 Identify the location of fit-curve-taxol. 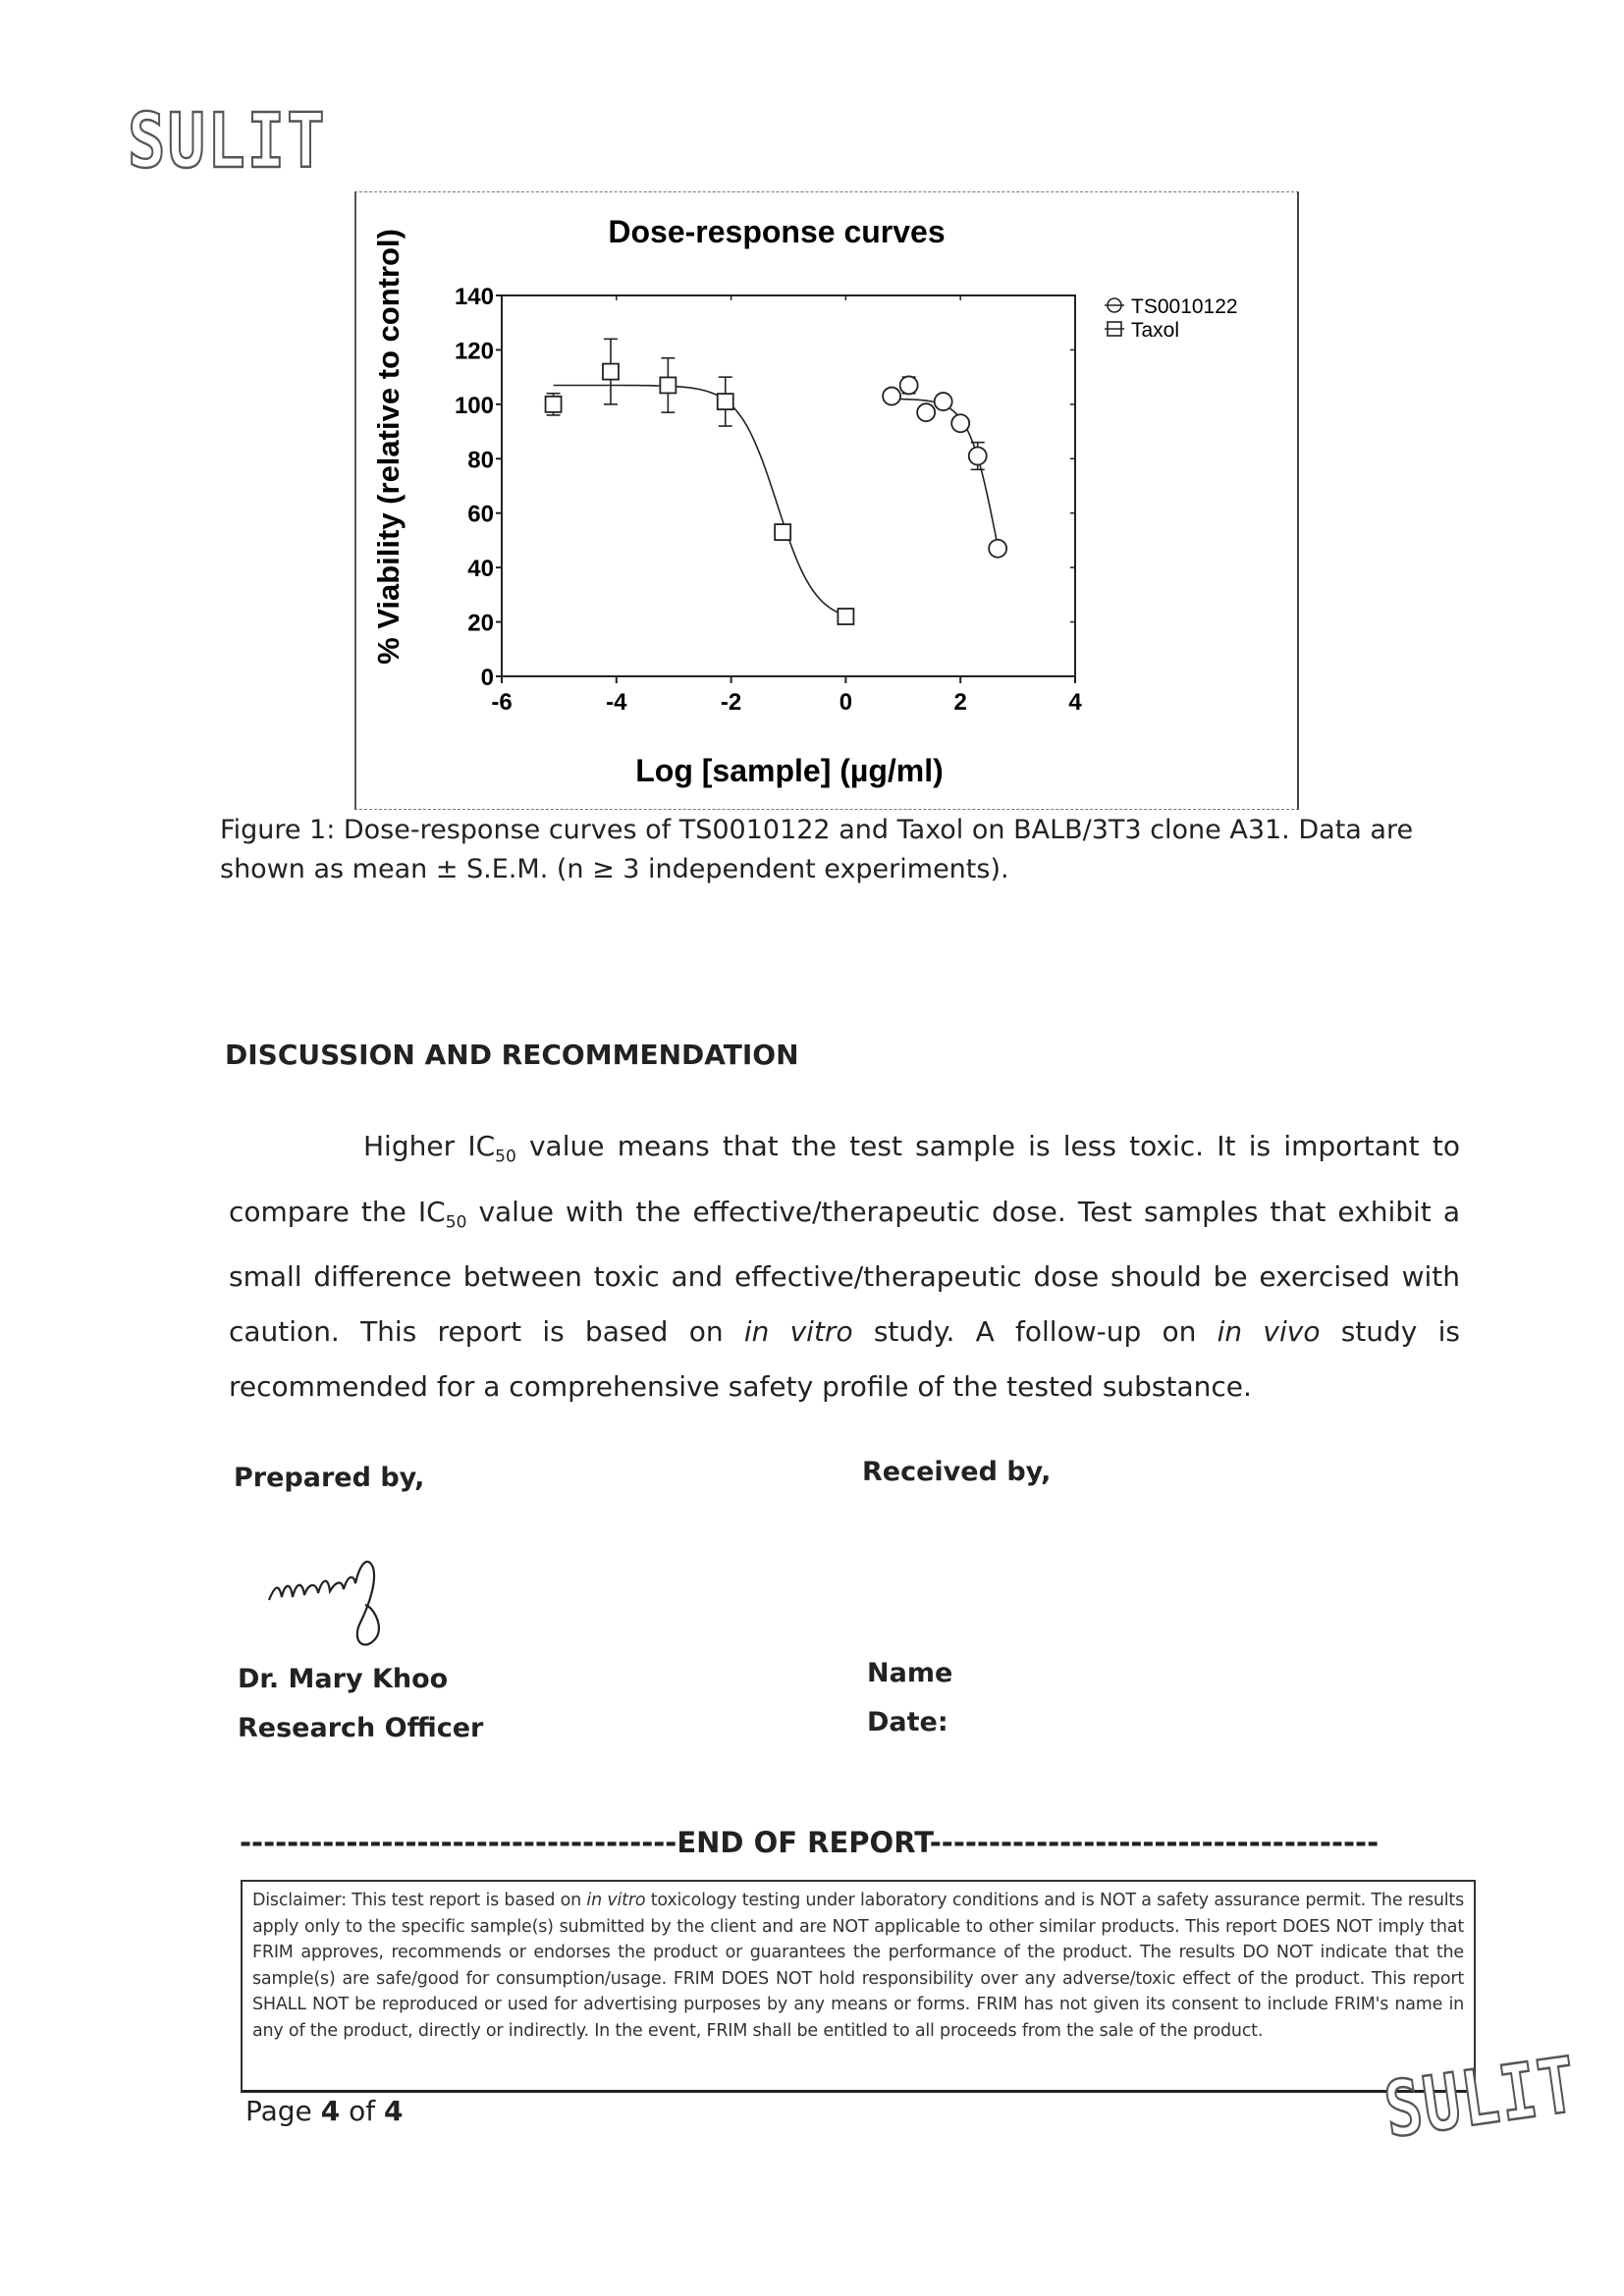
(699, 500).